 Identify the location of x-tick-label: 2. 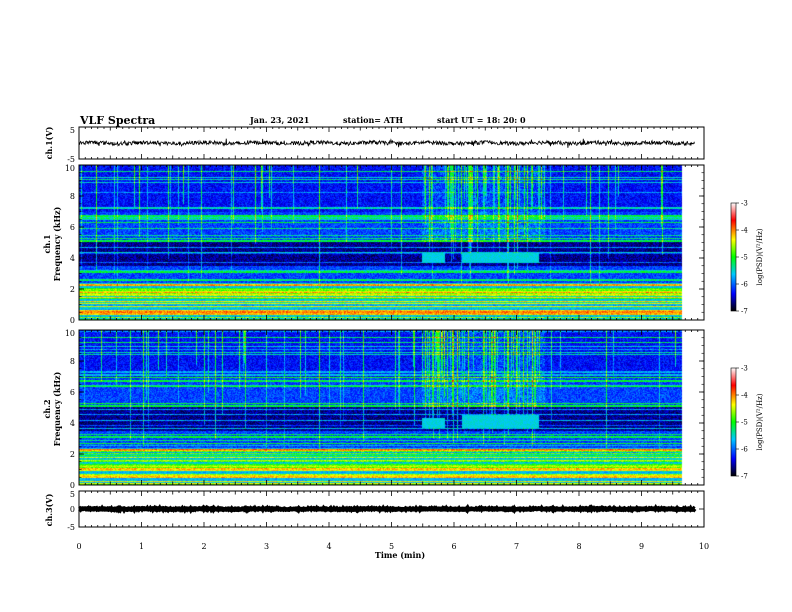
(203, 546).